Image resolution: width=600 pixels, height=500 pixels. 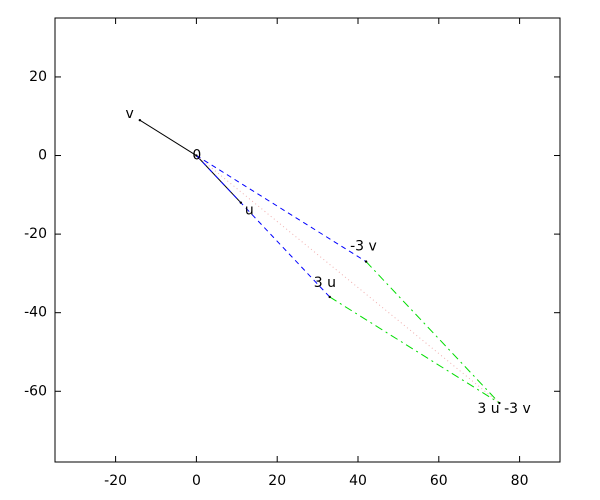 What do you see at coordinates (277, 481) in the screenshot?
I see `x-tick-label: 20` at bounding box center [277, 481].